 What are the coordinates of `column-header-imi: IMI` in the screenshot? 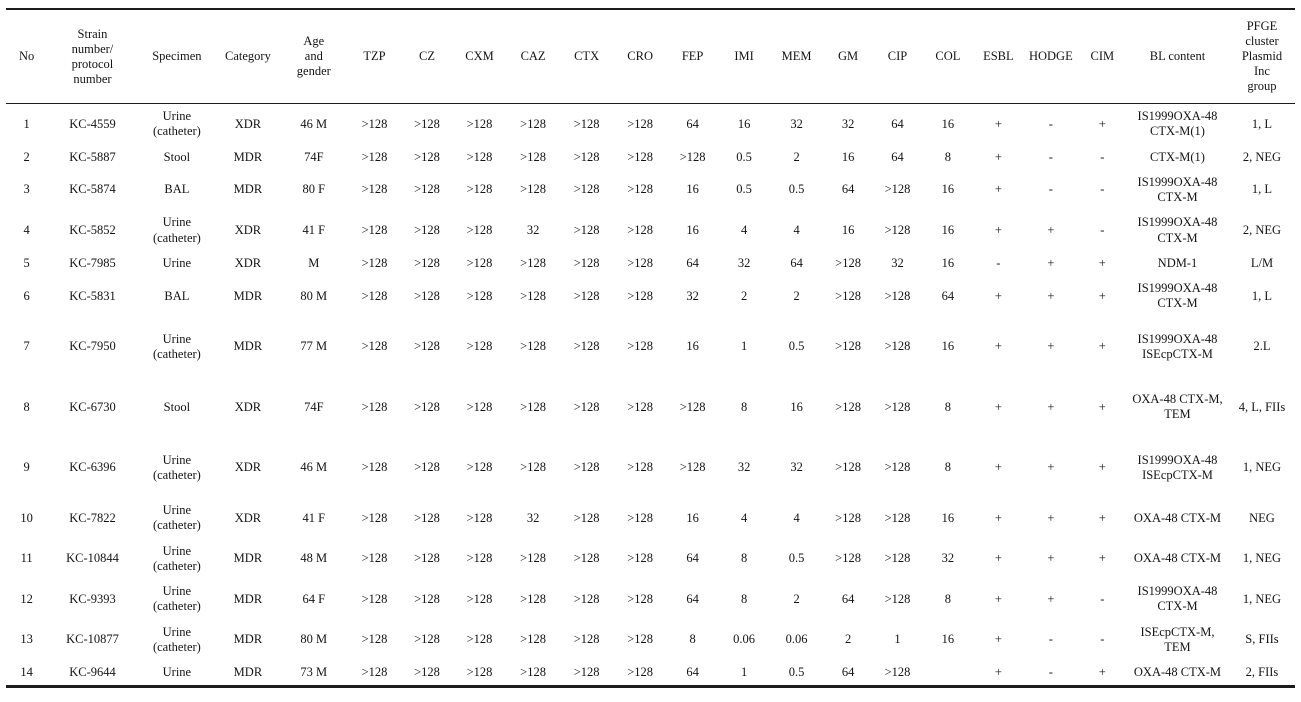 It's located at (744, 56).